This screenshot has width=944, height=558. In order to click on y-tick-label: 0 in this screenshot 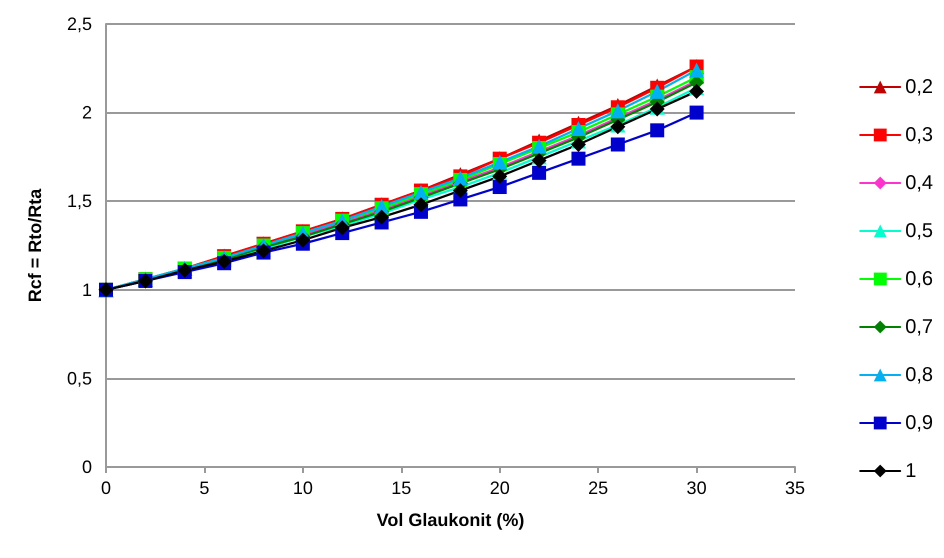, I will do `click(87, 467)`.